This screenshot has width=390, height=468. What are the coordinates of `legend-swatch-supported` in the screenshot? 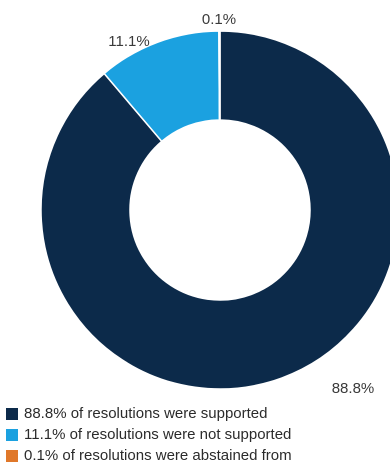 It's located at (12, 413).